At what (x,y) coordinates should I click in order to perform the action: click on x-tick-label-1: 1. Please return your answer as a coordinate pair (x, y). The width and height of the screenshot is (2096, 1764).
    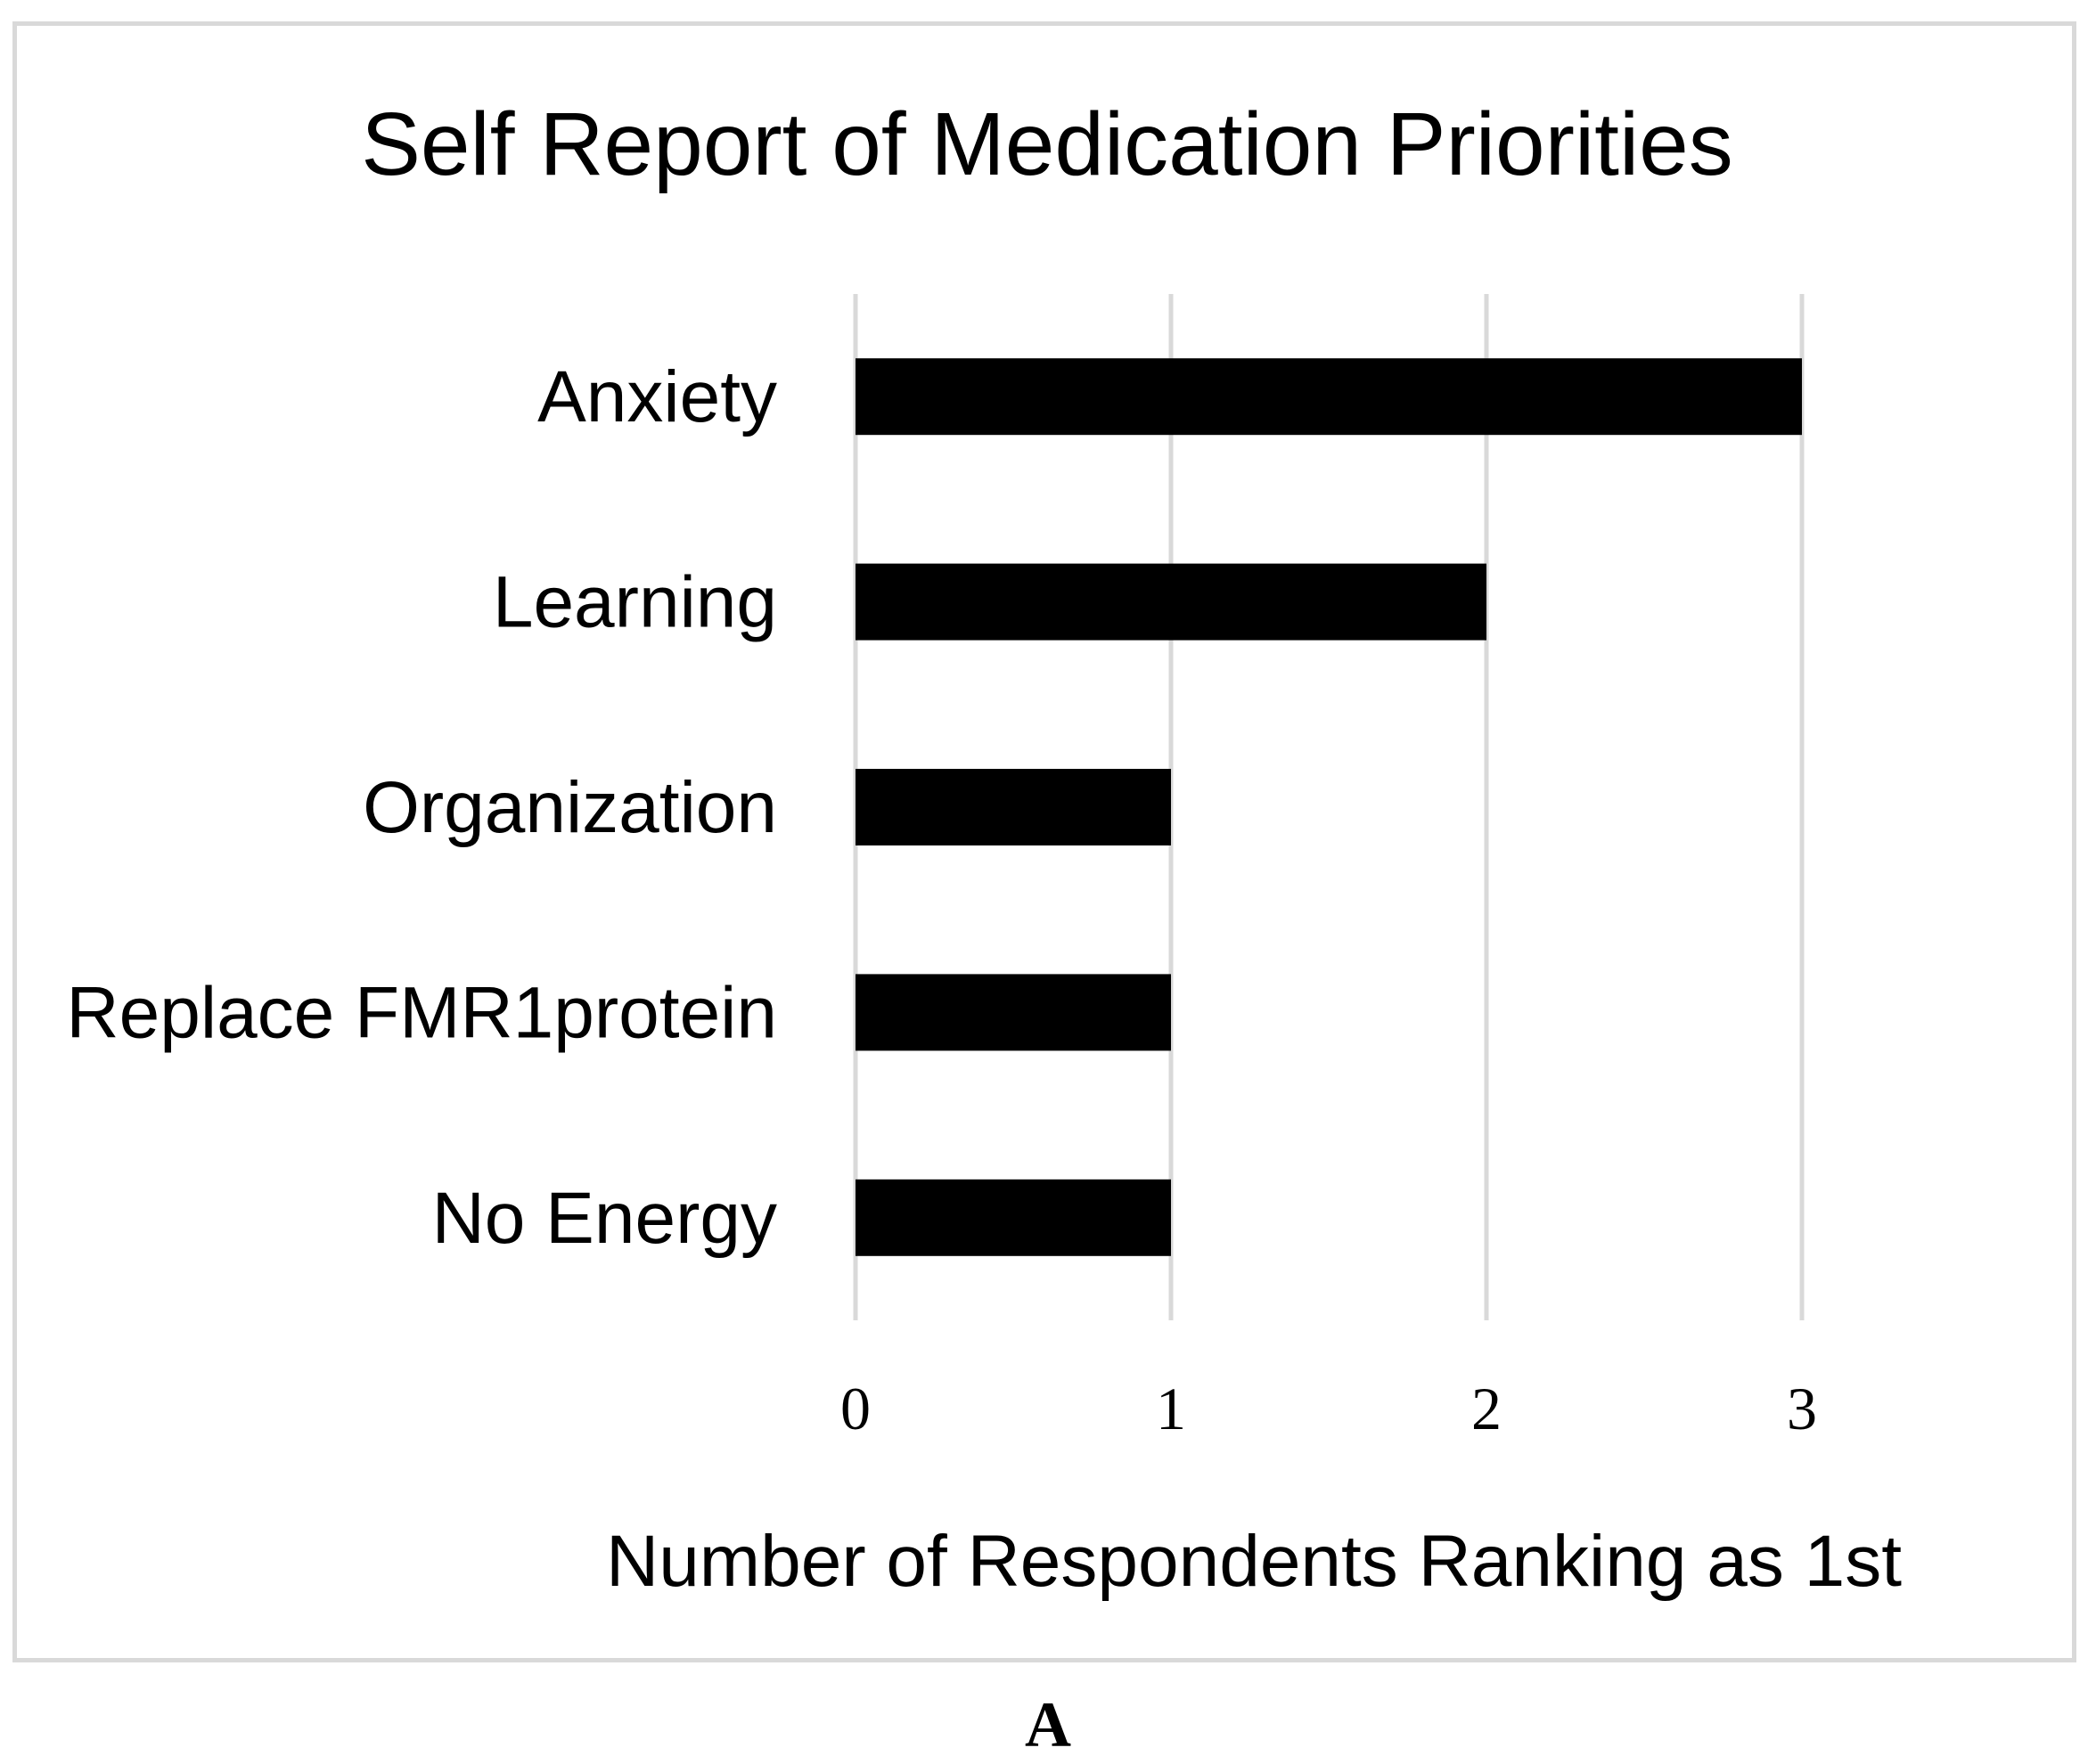
    Looking at the image, I should click on (1171, 1408).